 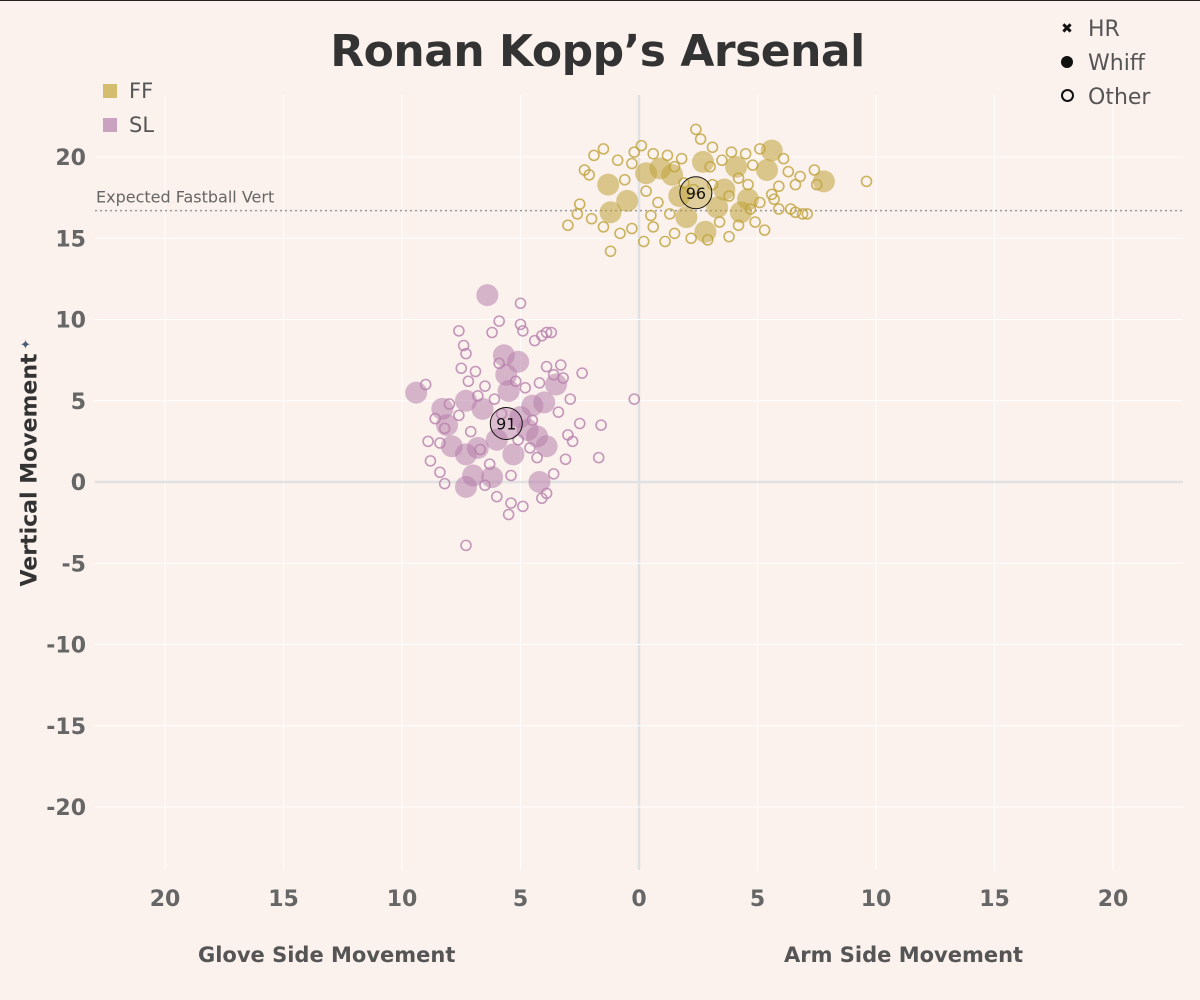 I want to click on reference-line-group: Expected Fastball Vert, so click(x=639, y=200).